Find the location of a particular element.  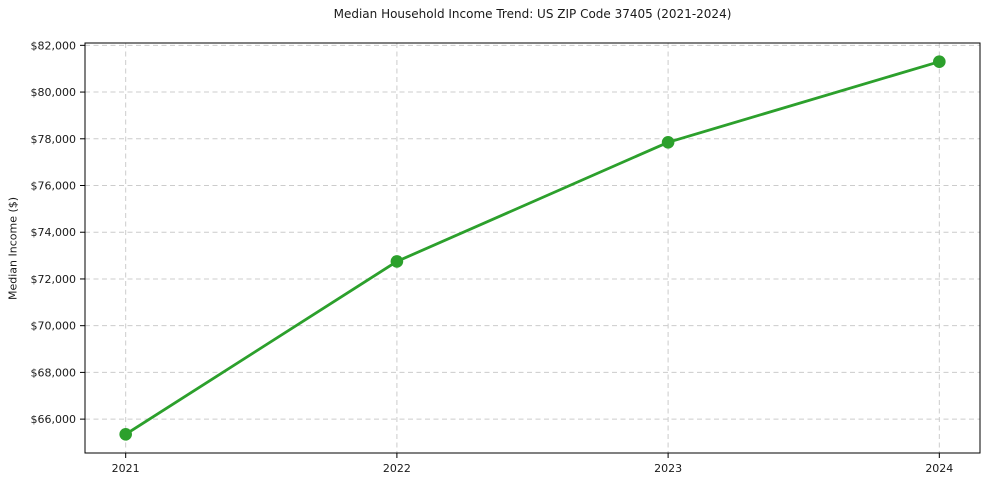

y-tick-label: $78,000 is located at coordinates (54, 139).